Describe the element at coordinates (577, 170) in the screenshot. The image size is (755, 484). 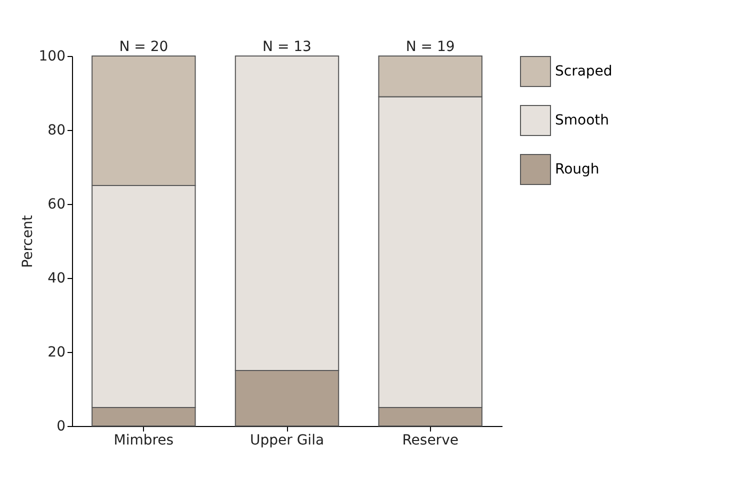
I see `legend-label: Rough` at that location.